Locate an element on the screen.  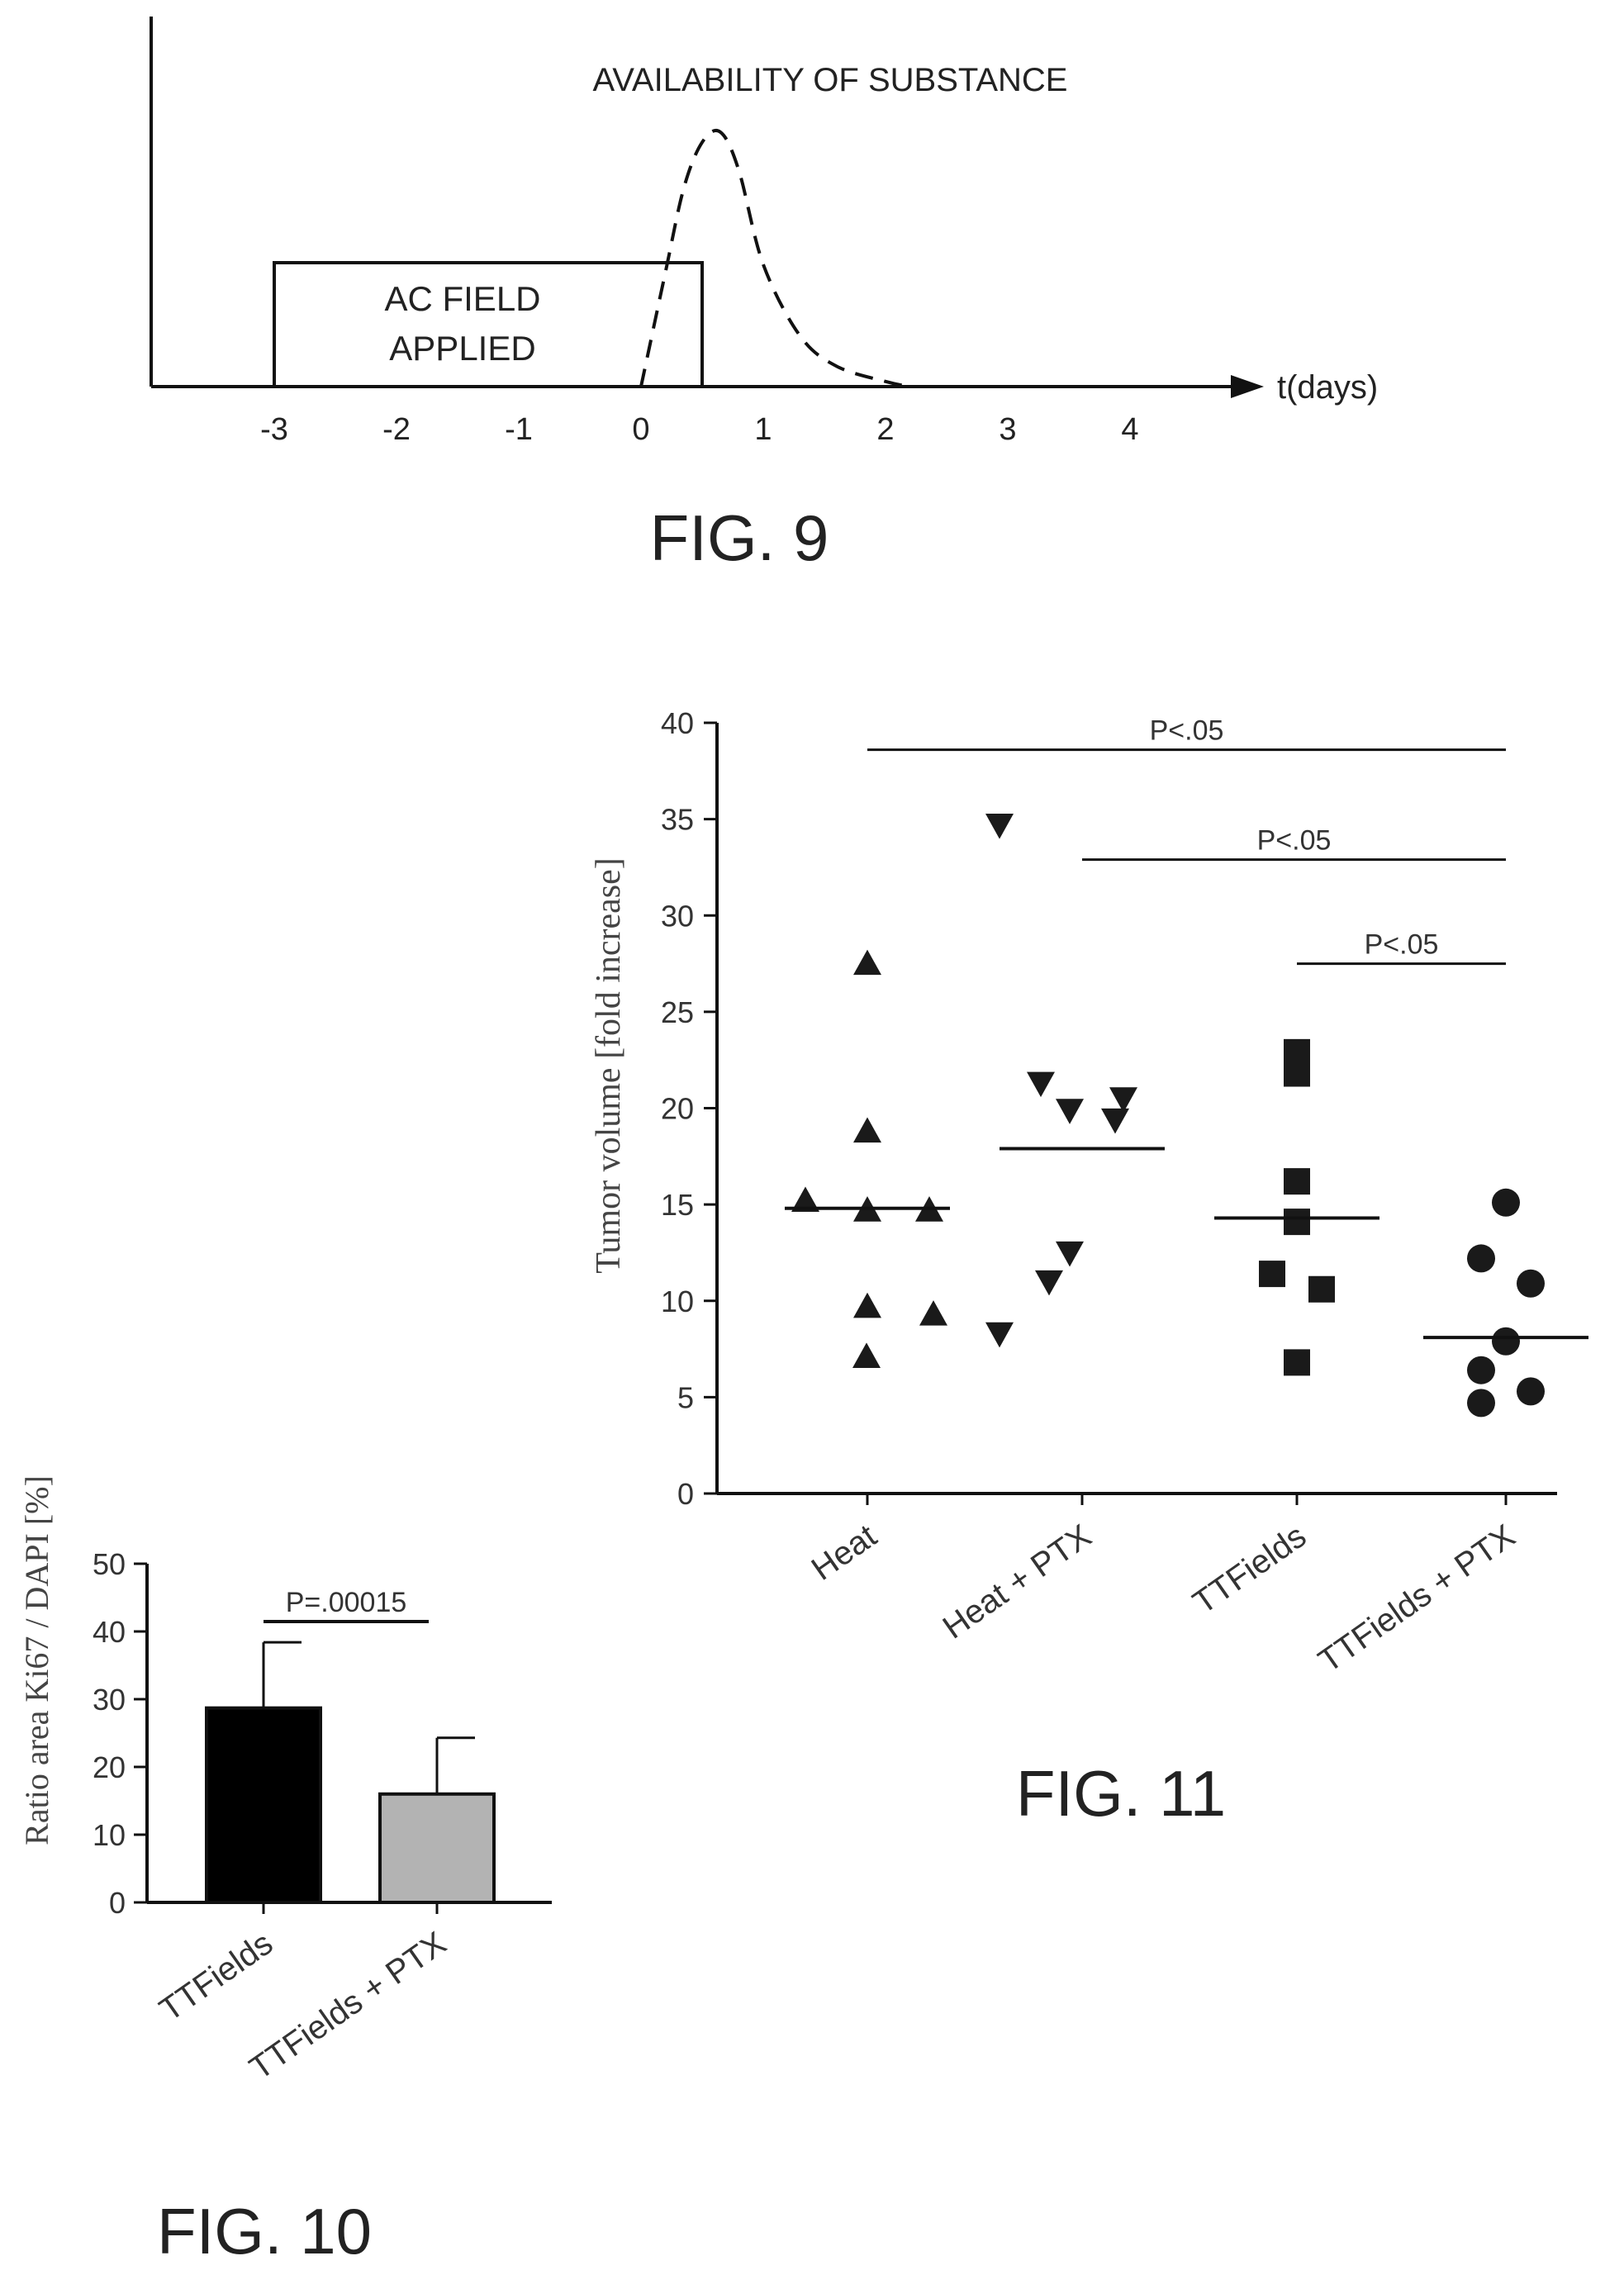
fig10-significance-label: P=.00015 is located at coordinates (346, 1602).